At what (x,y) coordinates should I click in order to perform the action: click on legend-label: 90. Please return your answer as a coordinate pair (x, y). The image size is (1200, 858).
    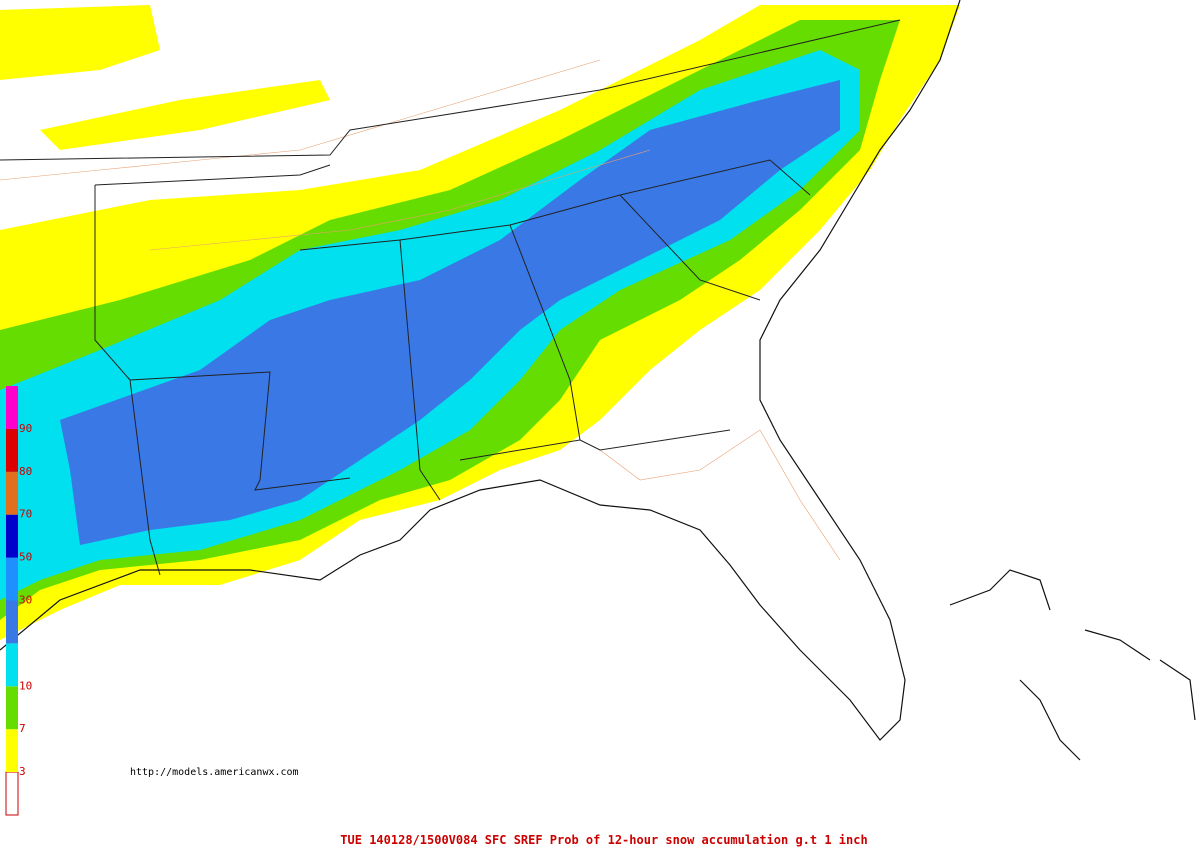
    Looking at the image, I should click on (25, 428).